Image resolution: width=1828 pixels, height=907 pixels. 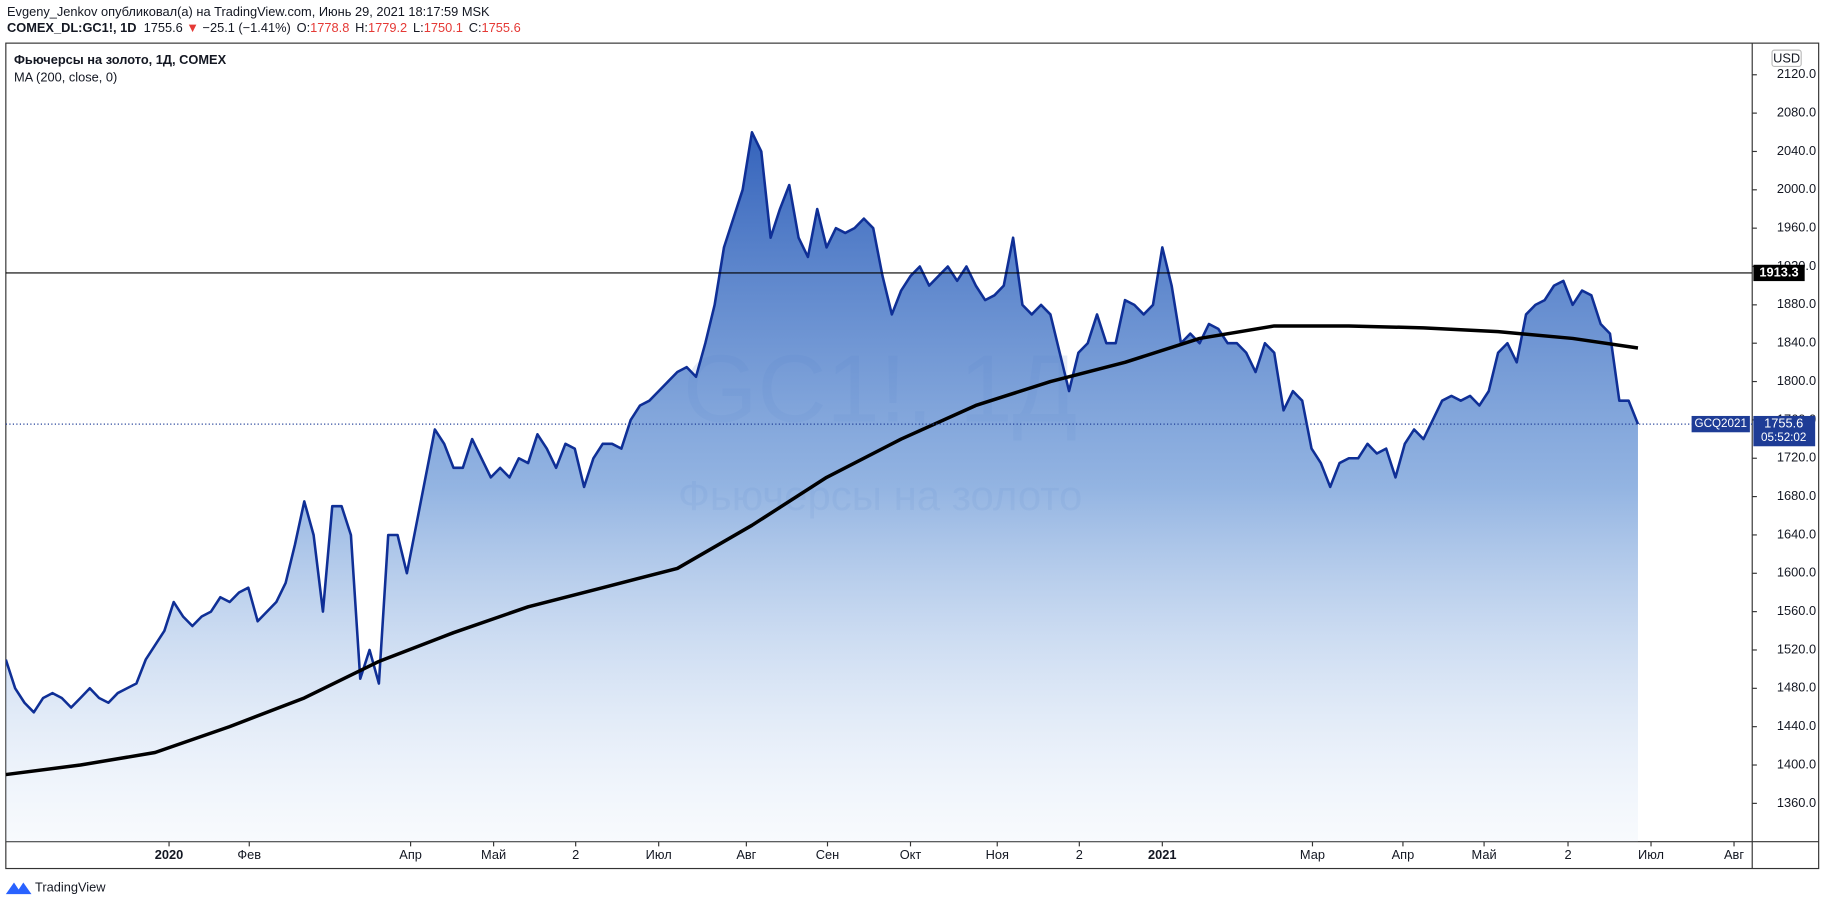 I want to click on x-tick-label: Сен, so click(x=827, y=854).